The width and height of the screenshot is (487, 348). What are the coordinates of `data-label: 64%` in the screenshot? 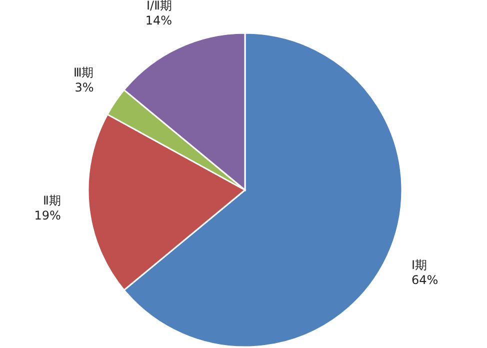 It's located at (424, 280).